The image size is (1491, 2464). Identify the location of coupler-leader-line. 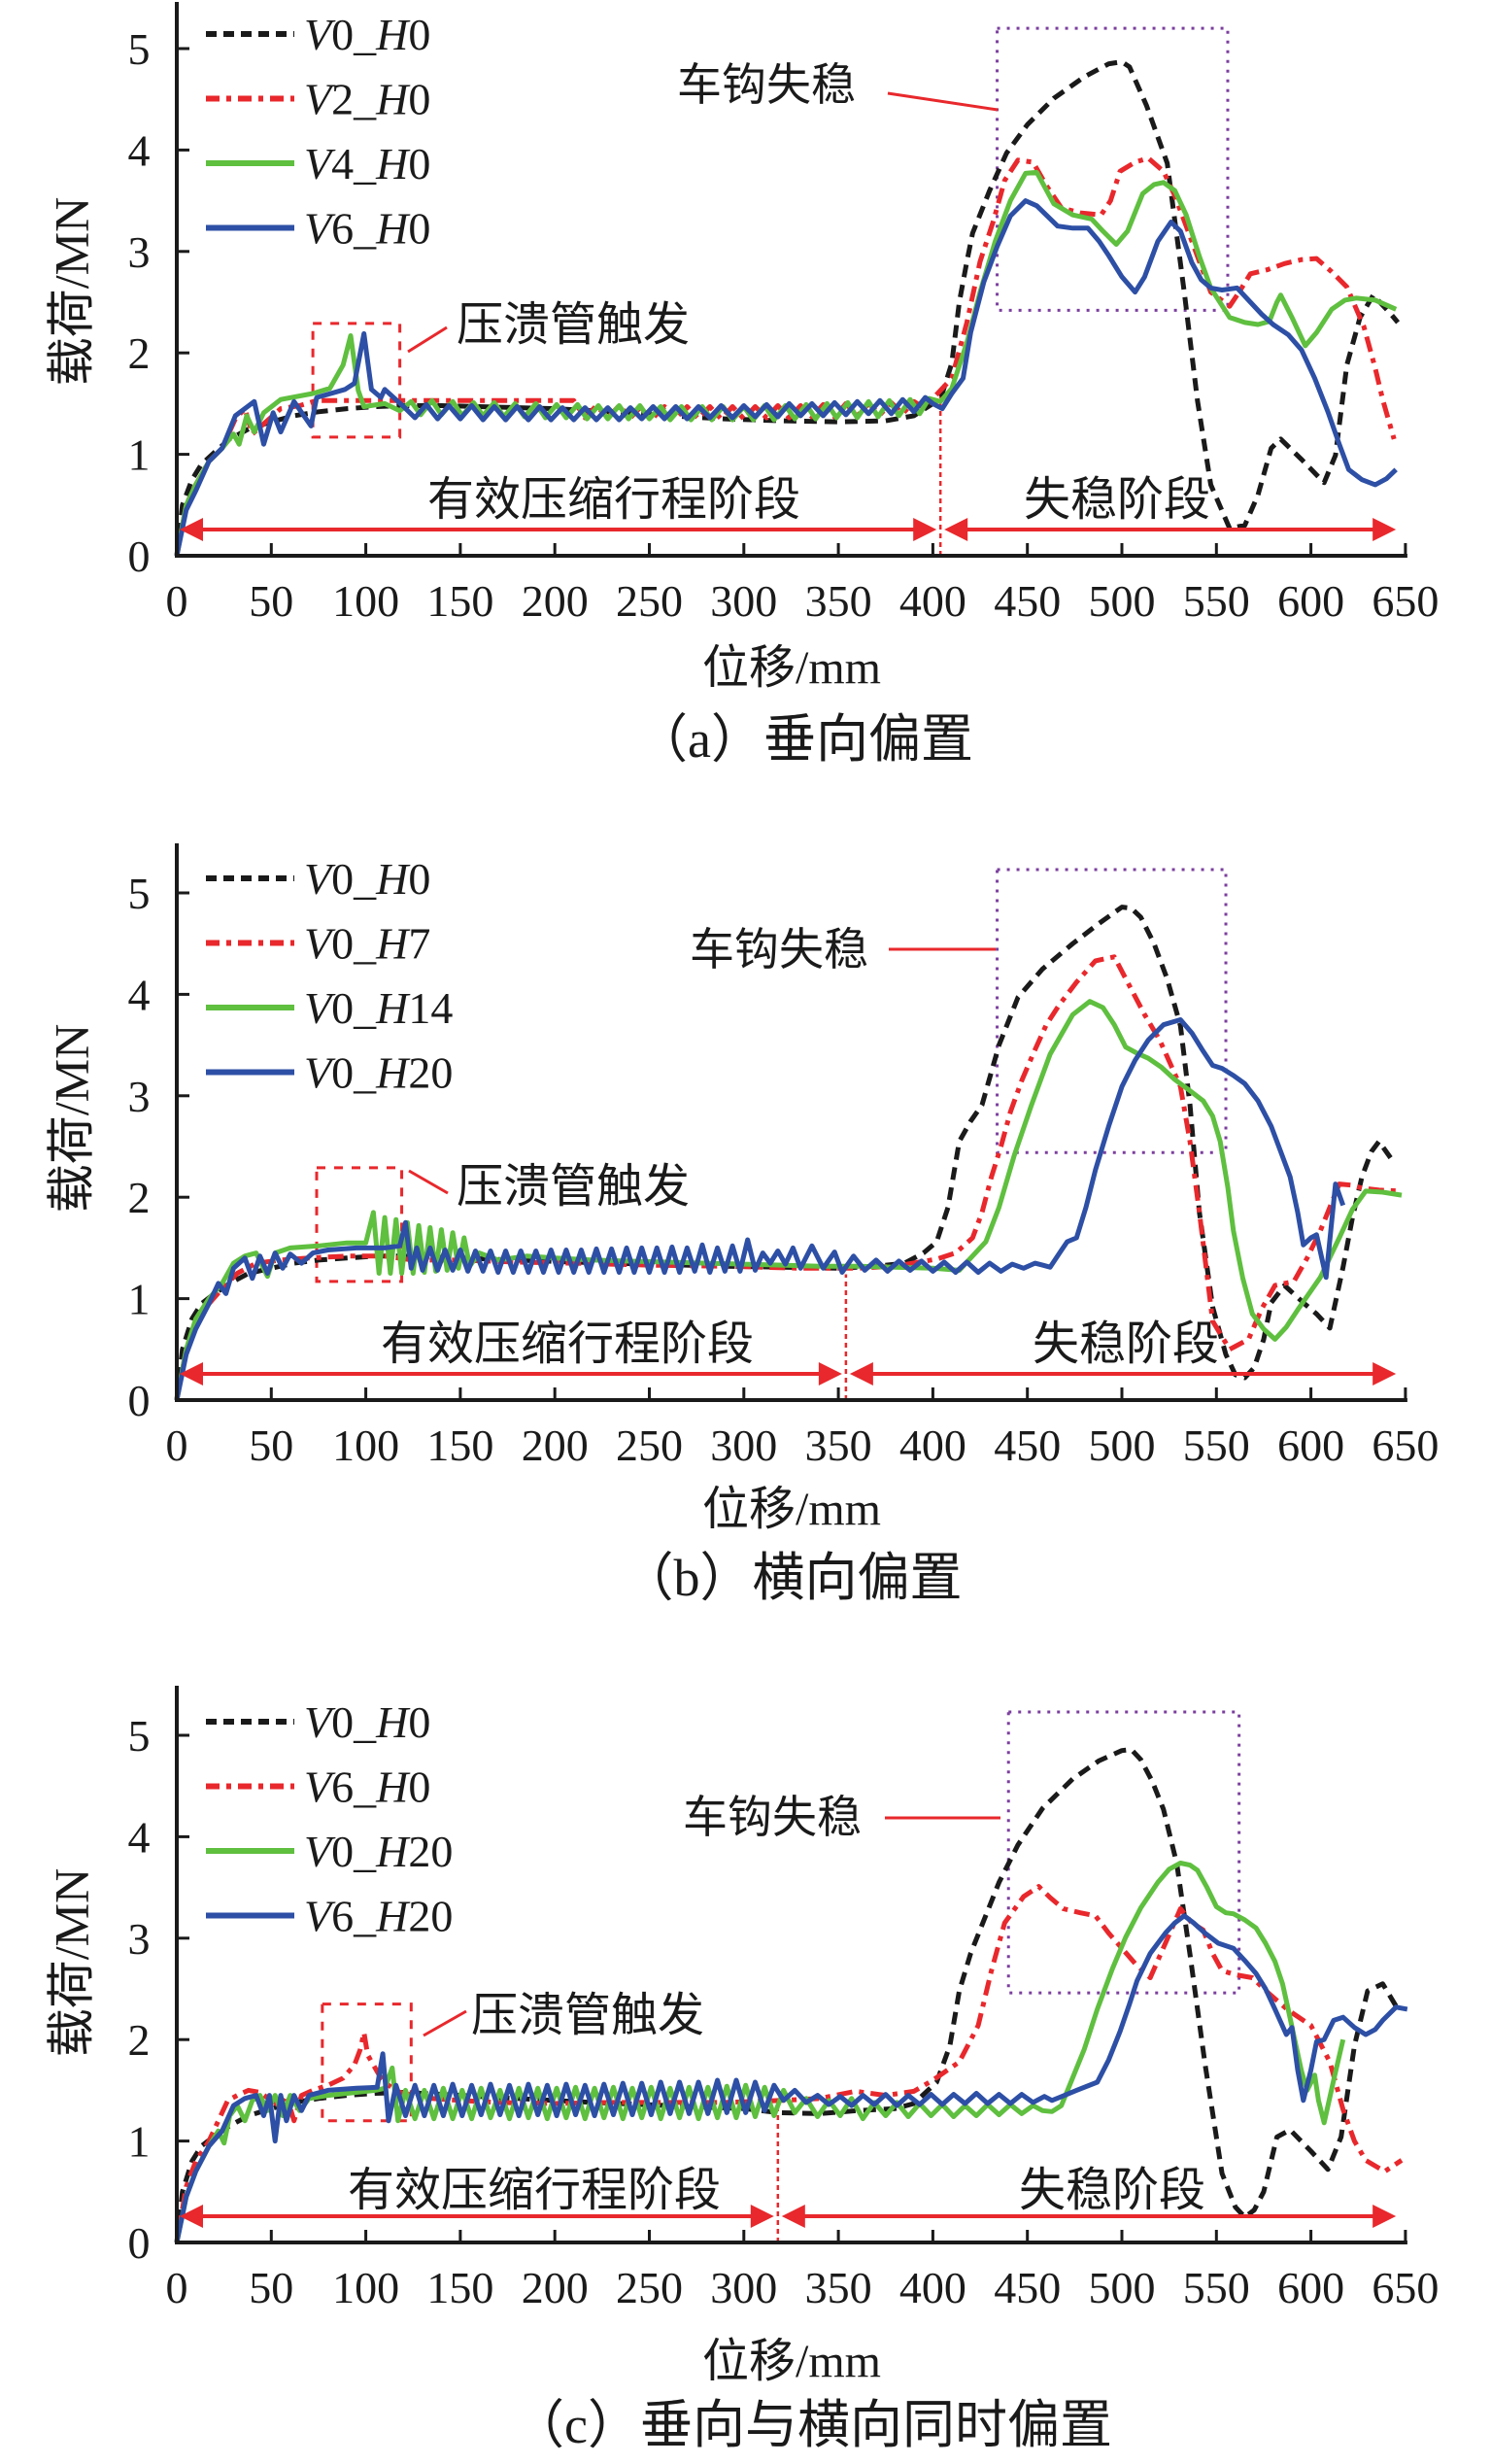
(943, 101).